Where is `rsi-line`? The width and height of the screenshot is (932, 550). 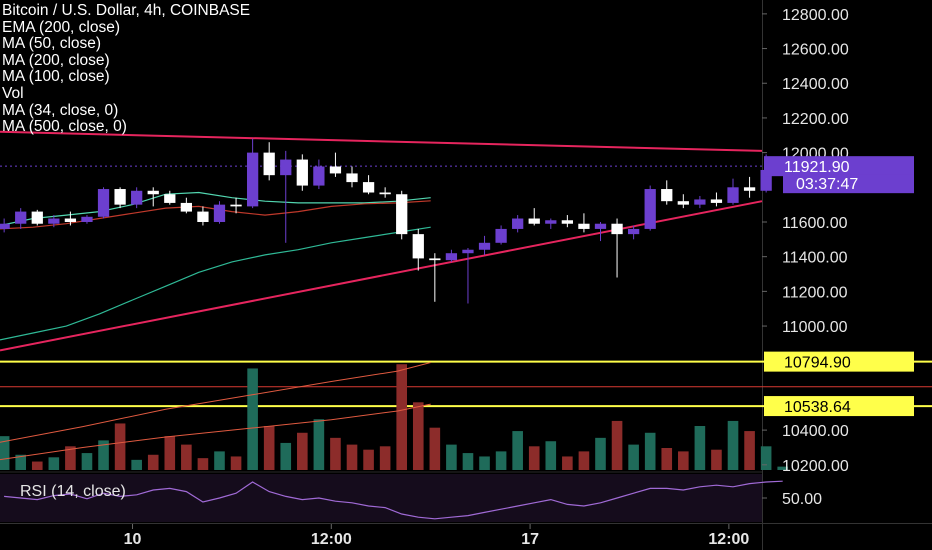 rsi-line is located at coordinates (393, 500).